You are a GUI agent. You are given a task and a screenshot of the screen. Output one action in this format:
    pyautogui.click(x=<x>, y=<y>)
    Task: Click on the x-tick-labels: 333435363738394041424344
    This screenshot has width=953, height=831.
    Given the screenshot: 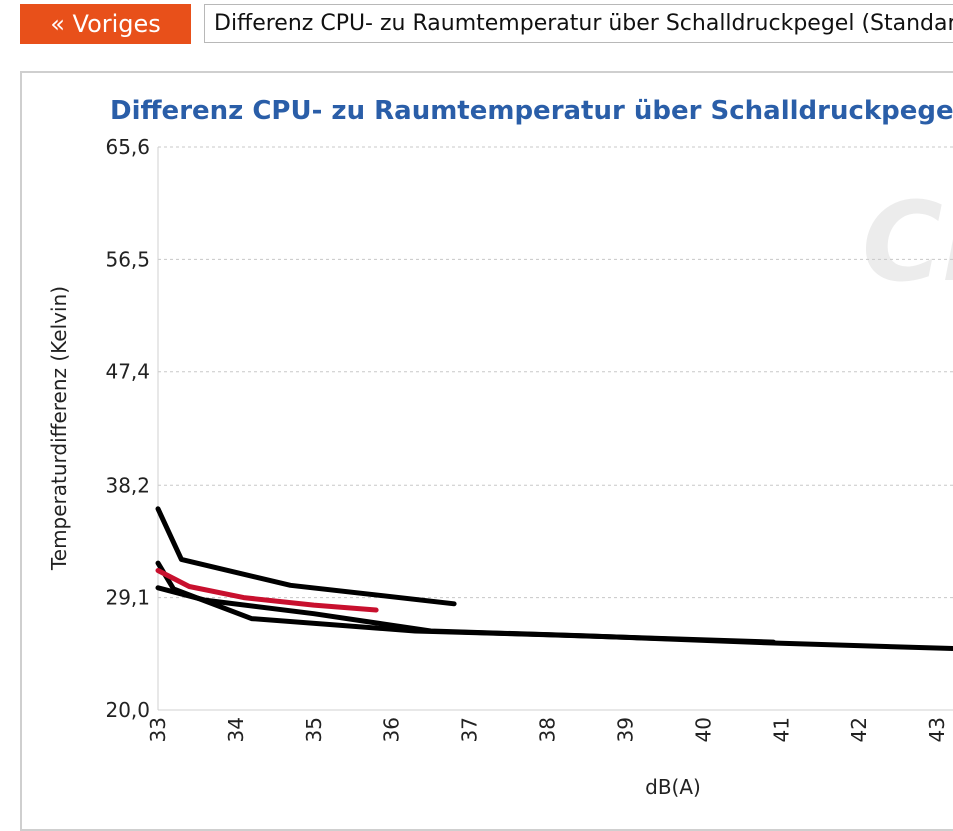 What is the action you would take?
    pyautogui.click(x=547, y=729)
    